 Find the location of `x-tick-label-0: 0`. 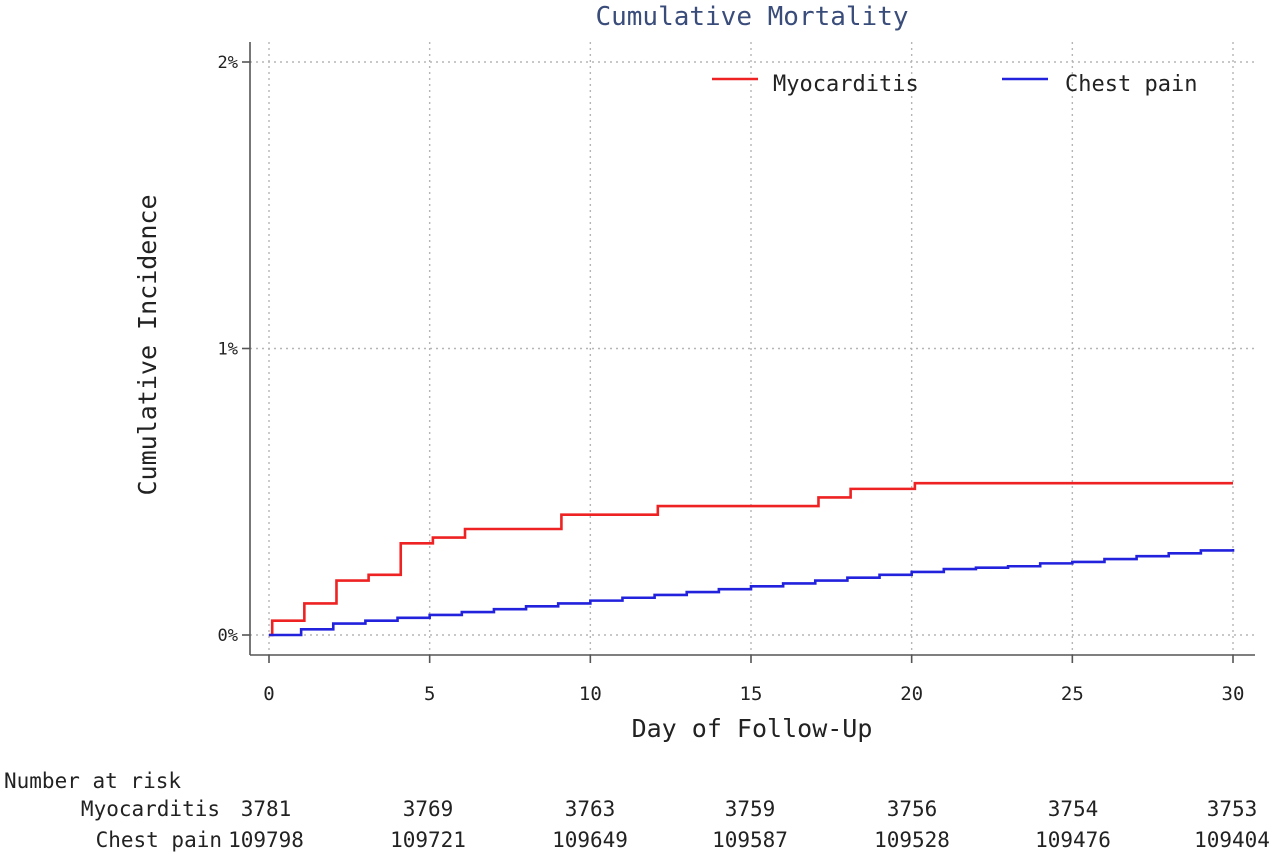

x-tick-label-0: 0 is located at coordinates (268, 694).